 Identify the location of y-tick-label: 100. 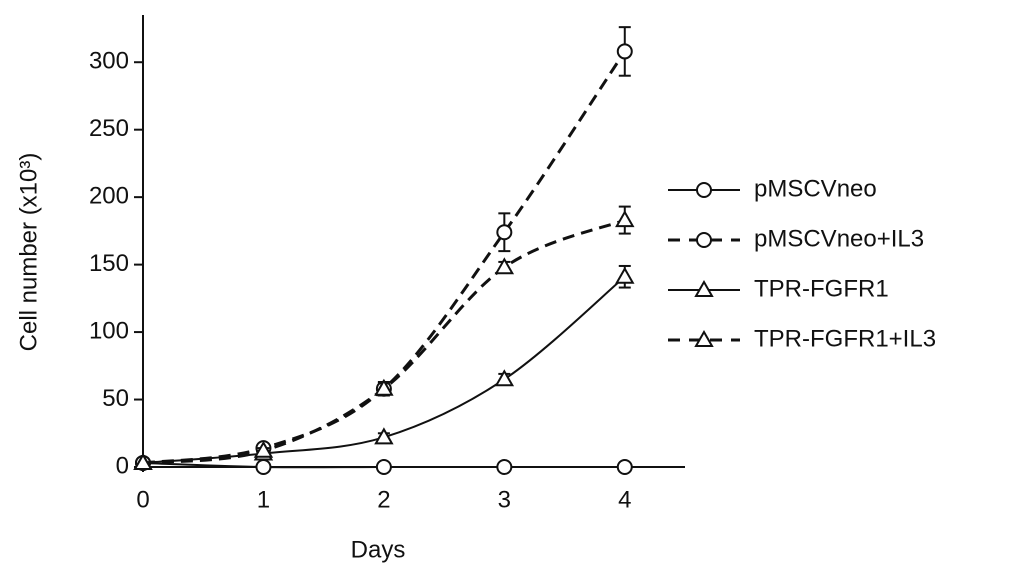
(109, 330).